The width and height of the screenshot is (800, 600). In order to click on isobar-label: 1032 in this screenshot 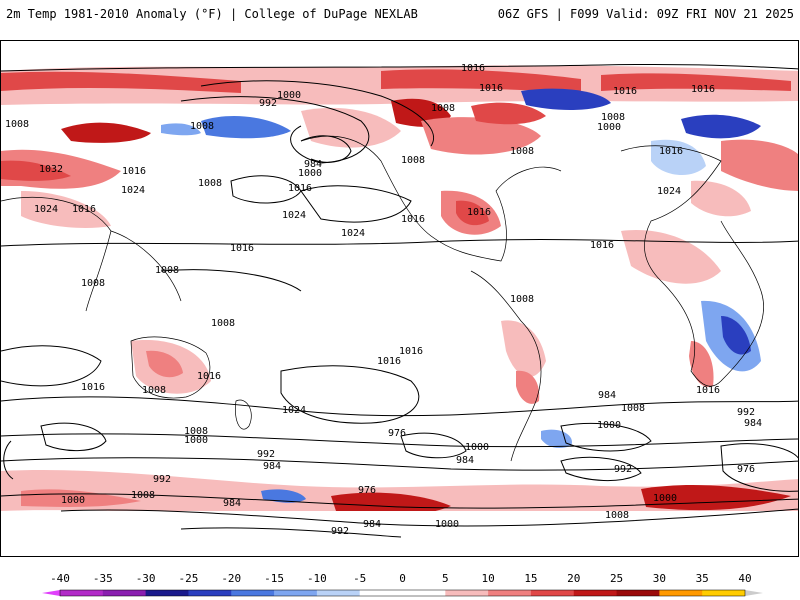, I will do `click(51, 169)`.